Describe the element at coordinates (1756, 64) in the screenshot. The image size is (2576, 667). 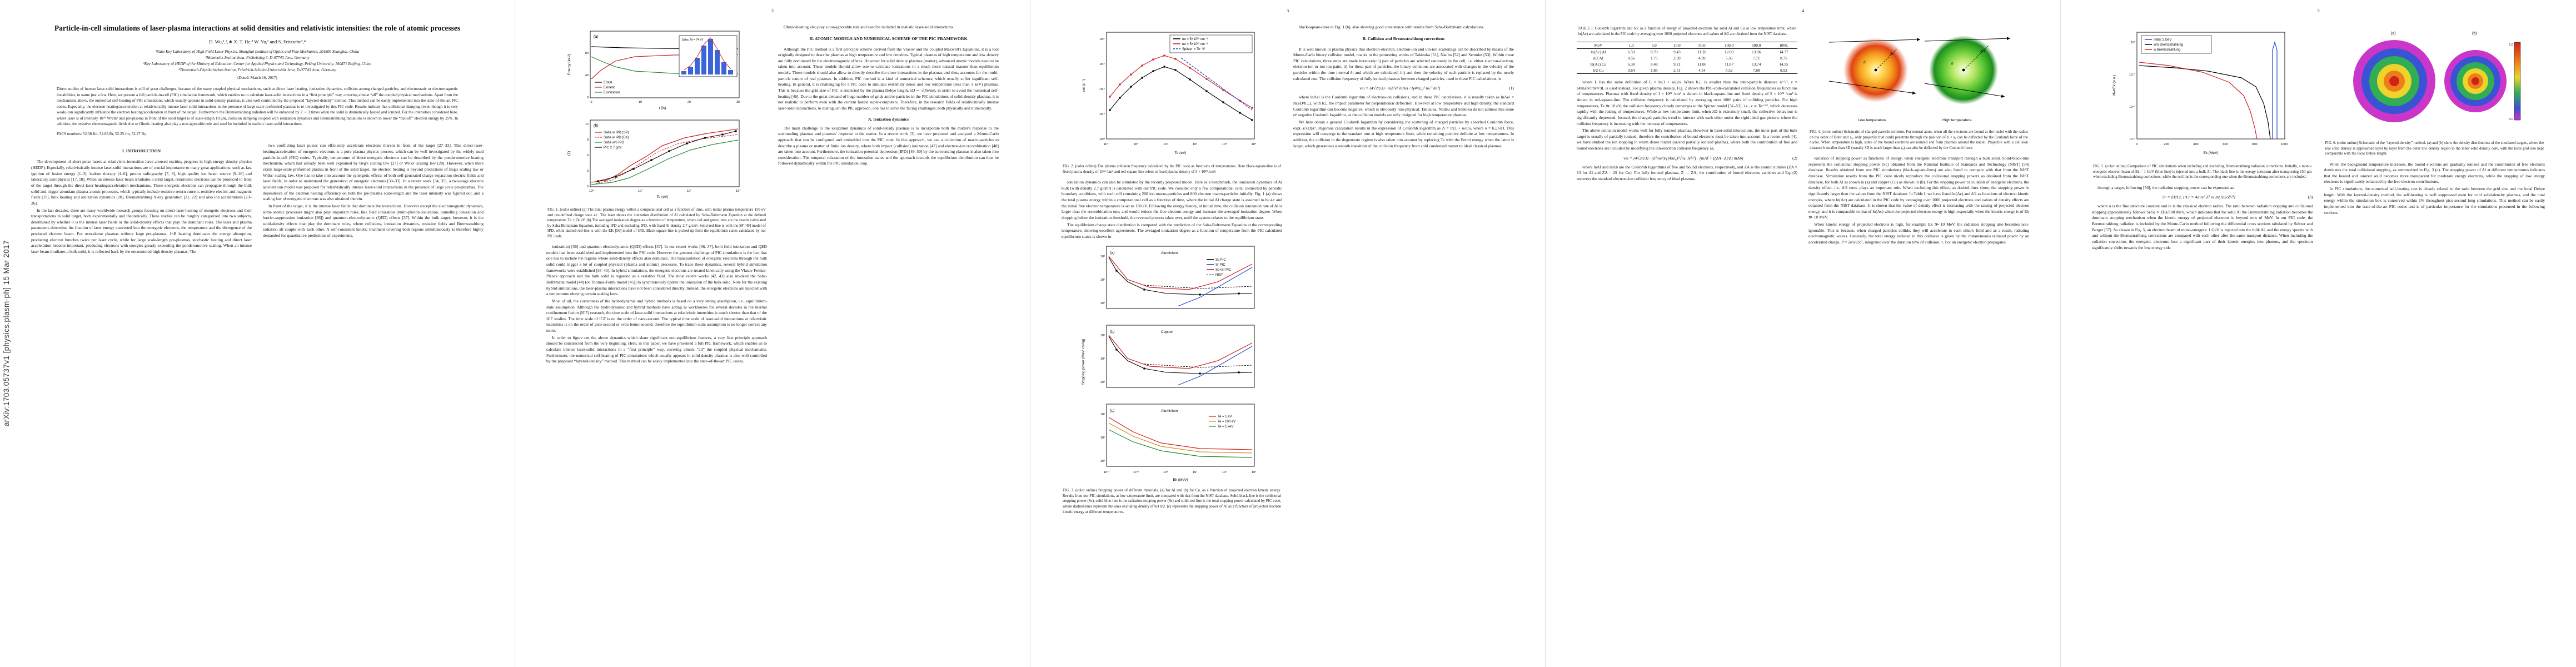
I see `table-cell: 13.74` at that location.